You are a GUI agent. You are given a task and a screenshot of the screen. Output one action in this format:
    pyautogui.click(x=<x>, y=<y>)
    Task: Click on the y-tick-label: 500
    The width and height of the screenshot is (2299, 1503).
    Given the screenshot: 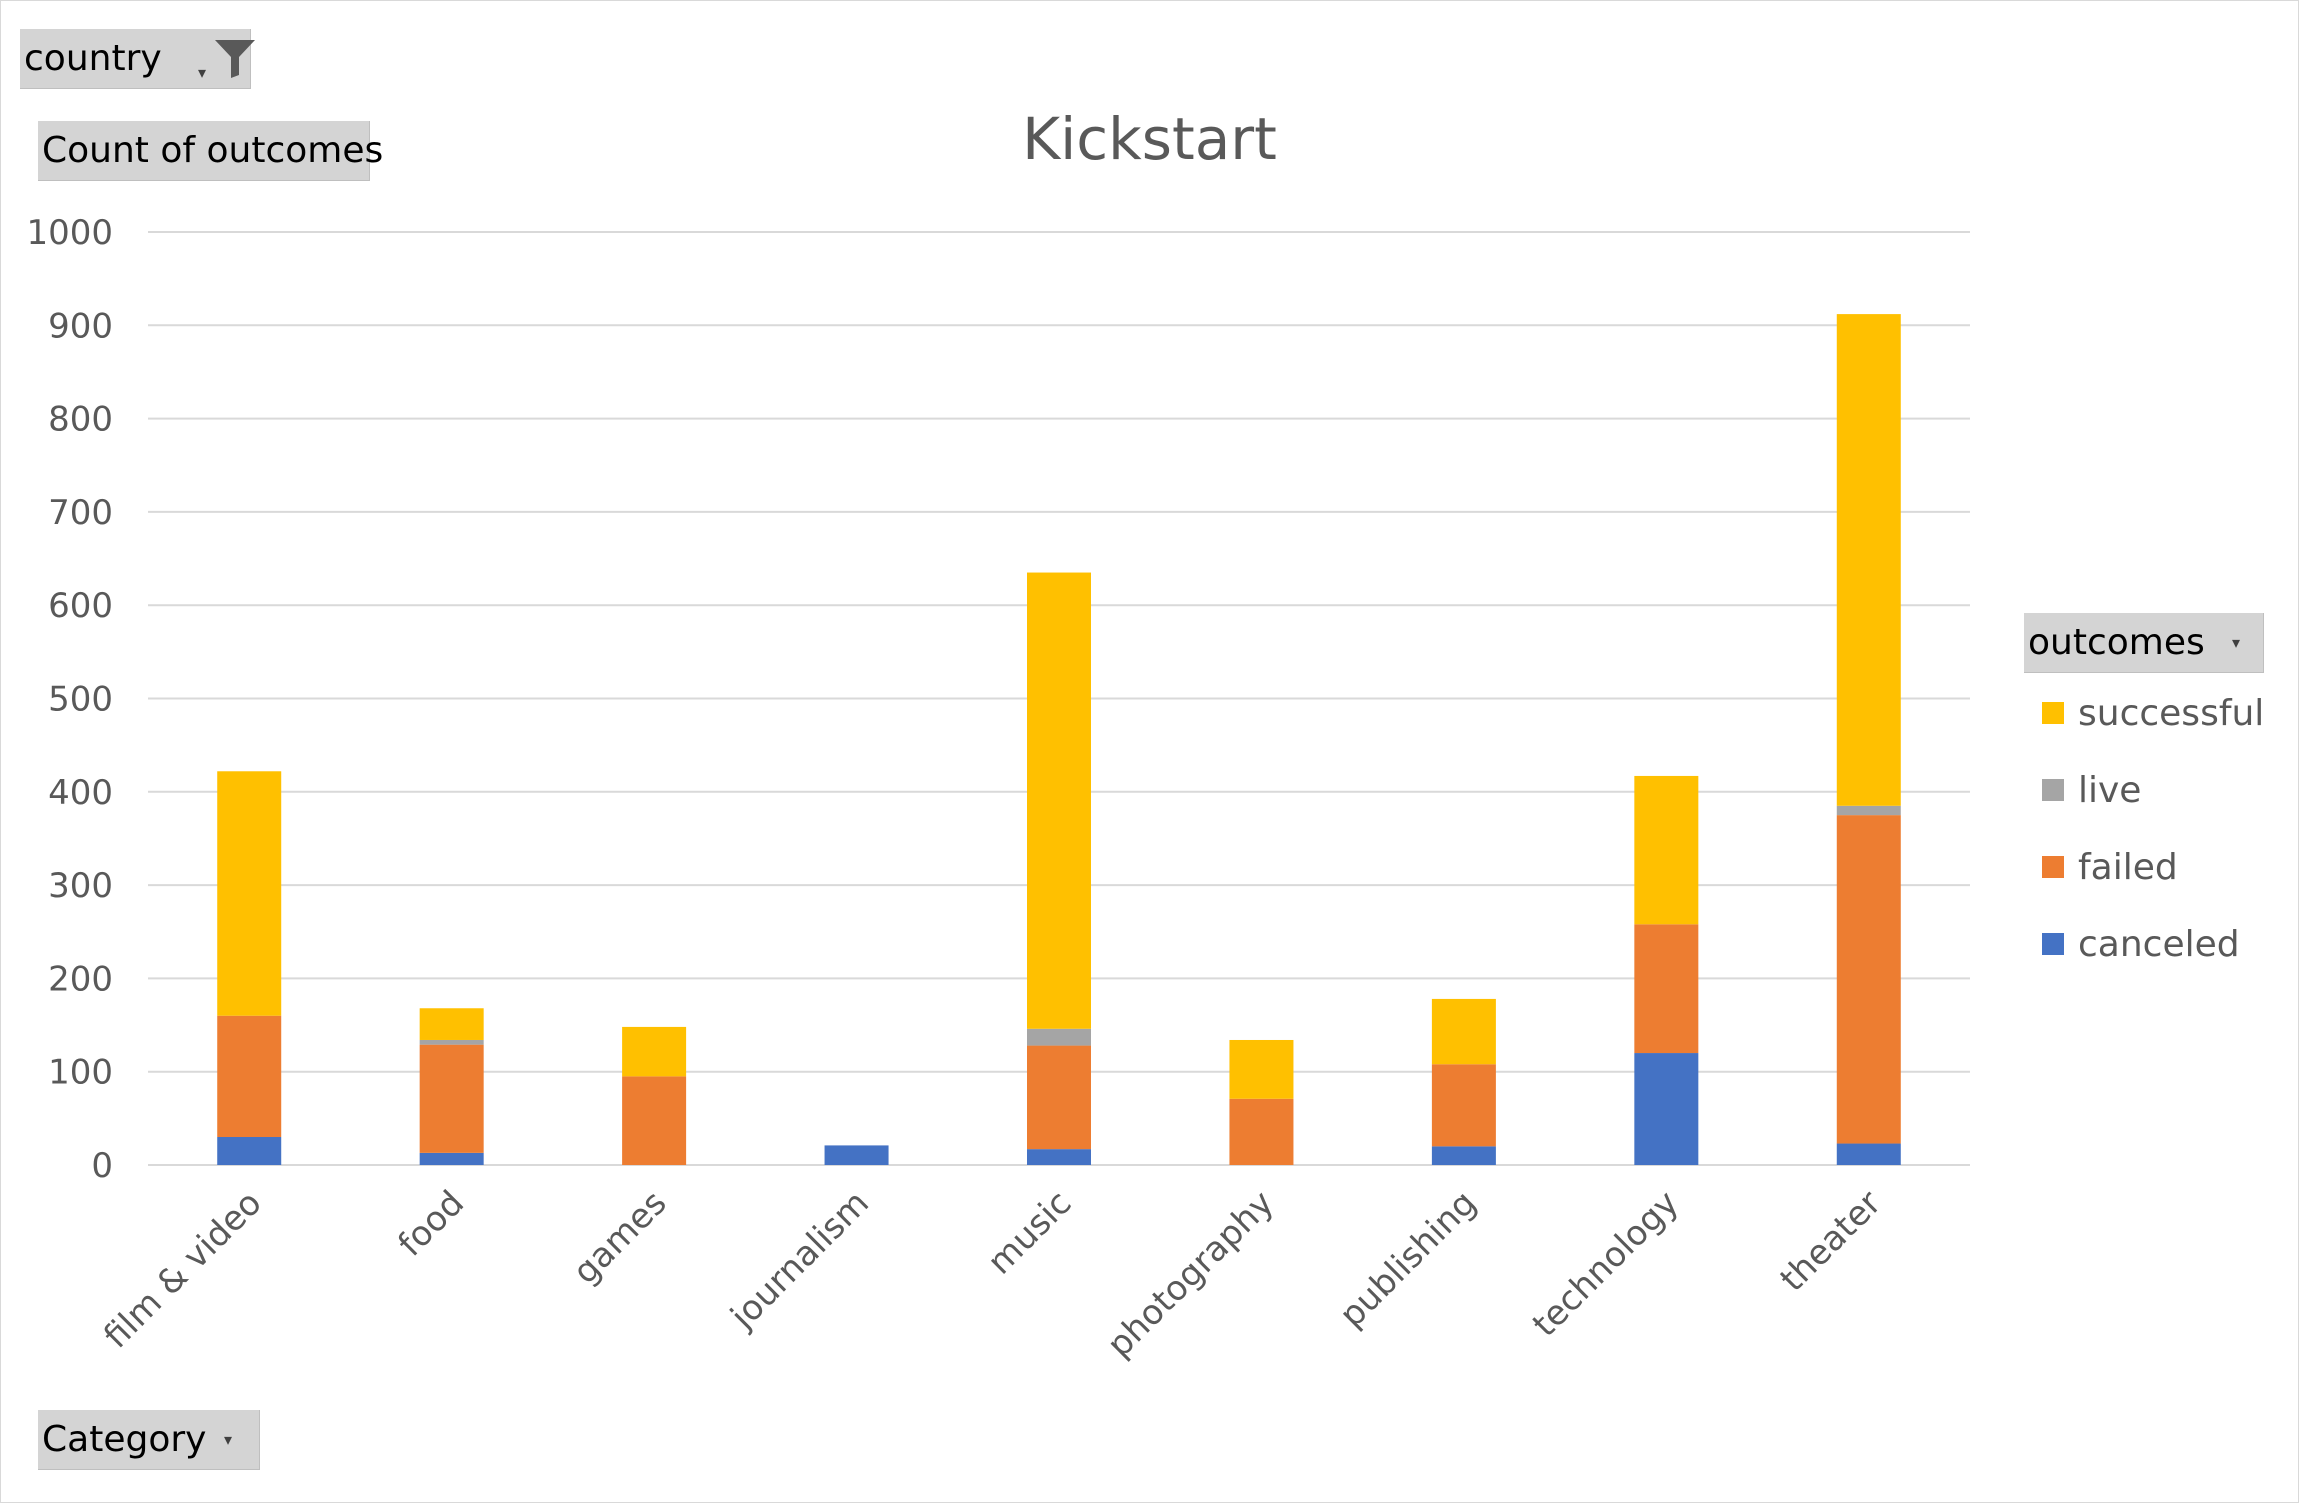 What is the action you would take?
    pyautogui.click(x=80, y=700)
    